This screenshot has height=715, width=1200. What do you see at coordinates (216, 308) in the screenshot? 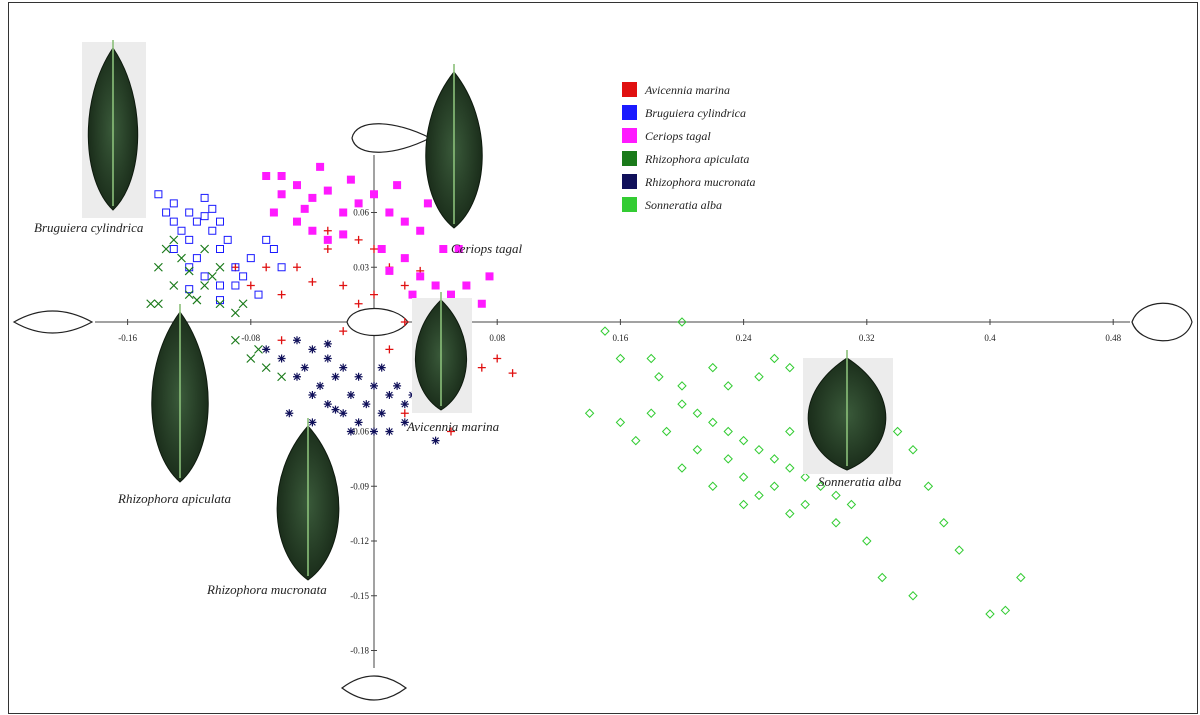
I see `series-rhizophora-apiculata` at bounding box center [216, 308].